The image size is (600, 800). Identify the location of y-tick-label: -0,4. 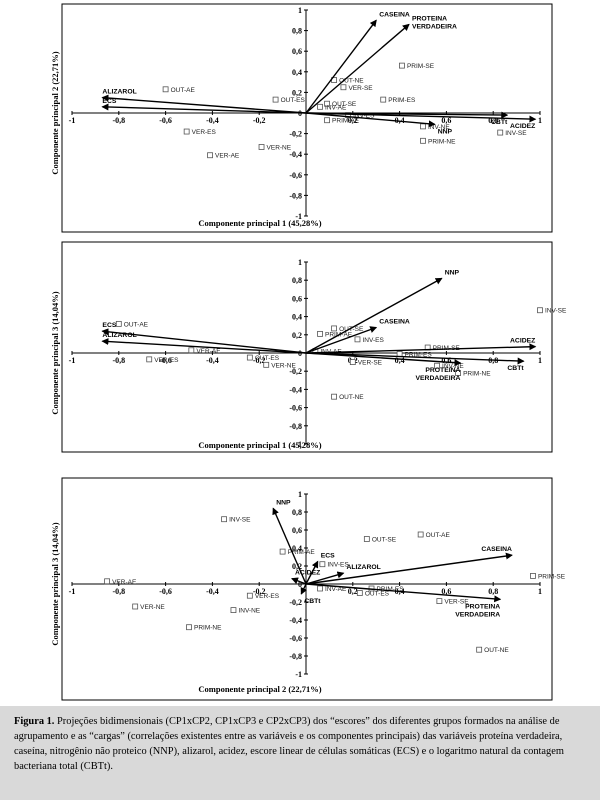
(295, 620).